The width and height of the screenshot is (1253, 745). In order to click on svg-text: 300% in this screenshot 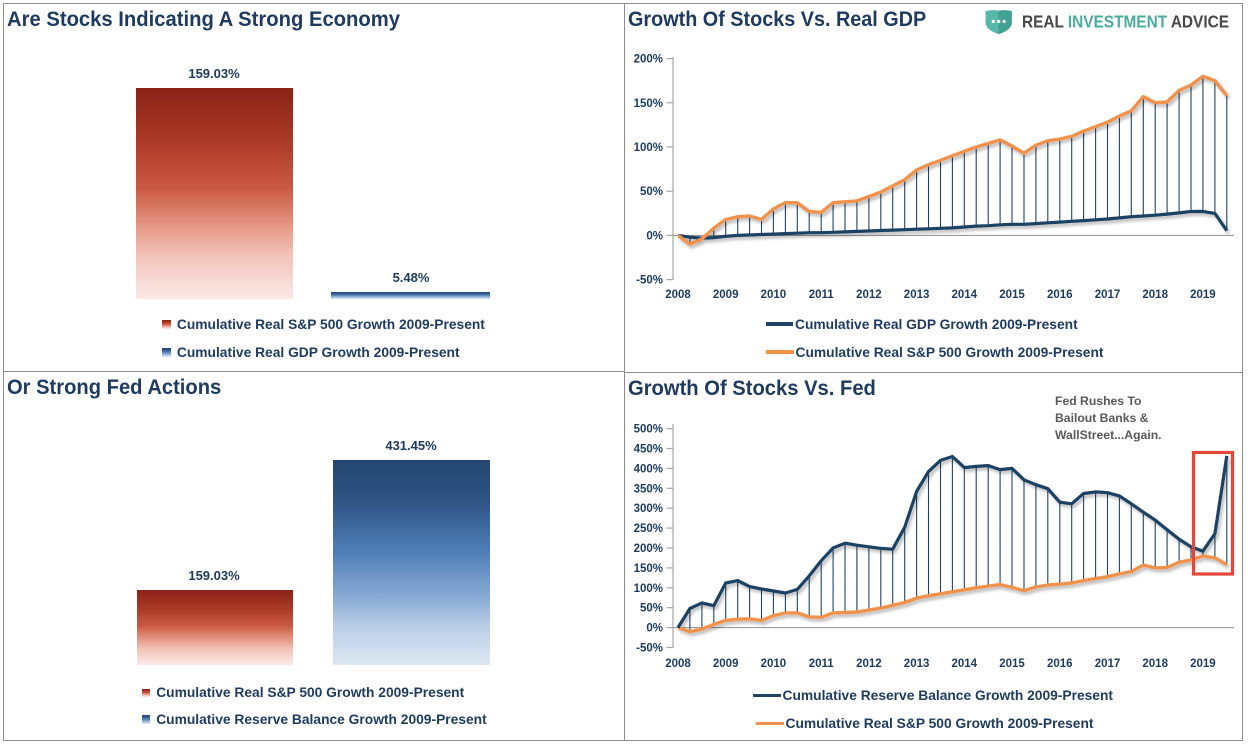, I will do `click(648, 509)`.